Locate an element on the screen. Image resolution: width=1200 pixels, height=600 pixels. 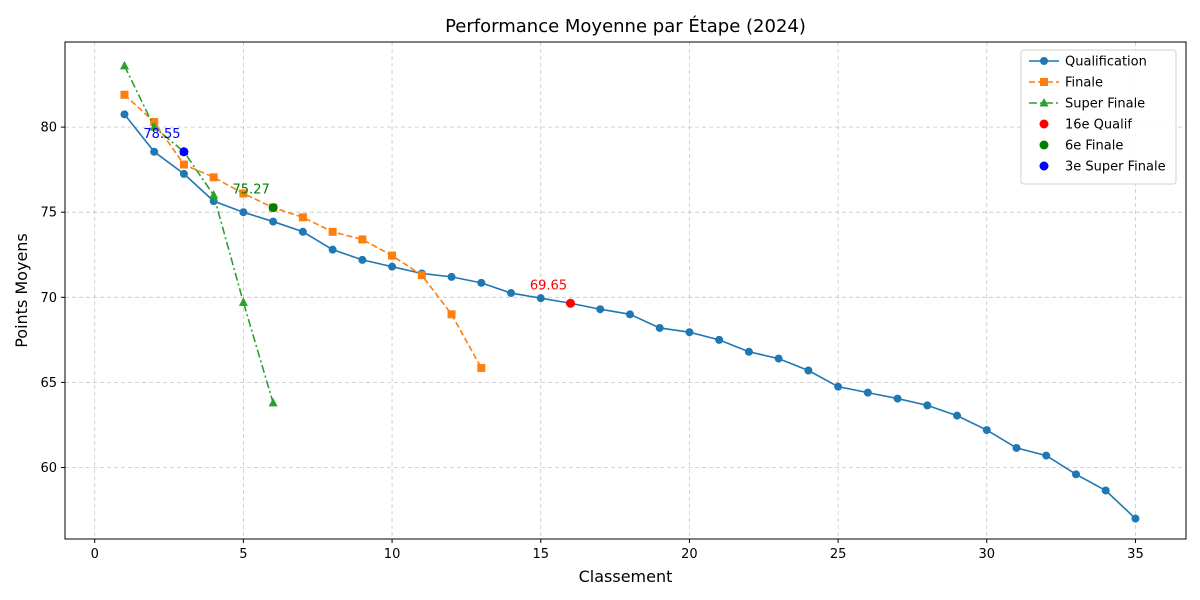
x-tick-label: 35 is located at coordinates (1135, 554).